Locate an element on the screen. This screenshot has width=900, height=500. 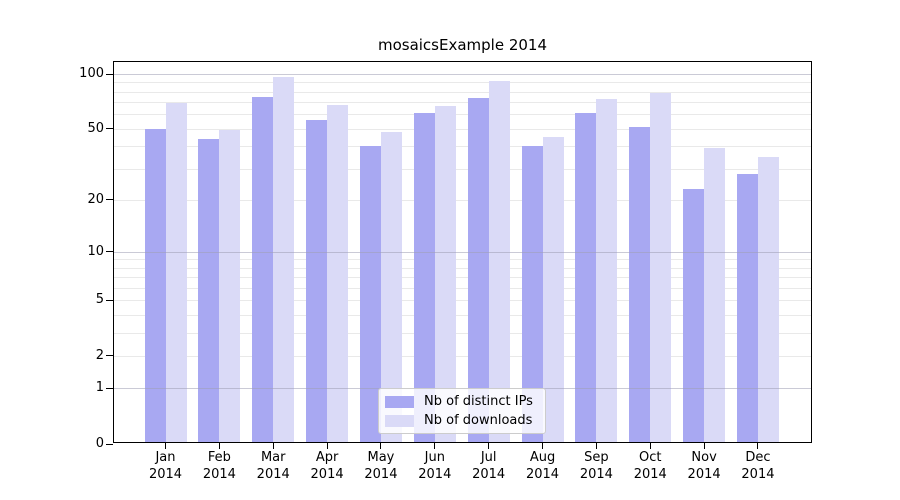
x-tick-label: Jul 2014 is located at coordinates (489, 466).